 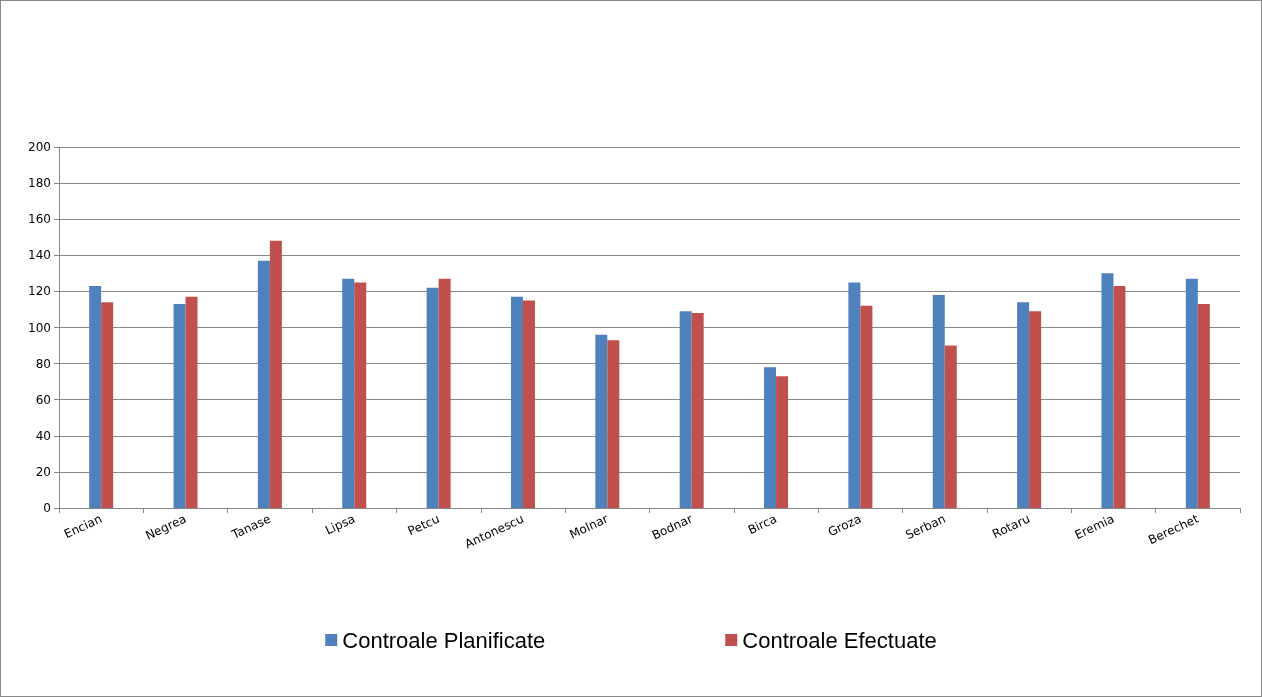 What do you see at coordinates (423, 525) in the screenshot?
I see `x-tick-label: Petcu` at bounding box center [423, 525].